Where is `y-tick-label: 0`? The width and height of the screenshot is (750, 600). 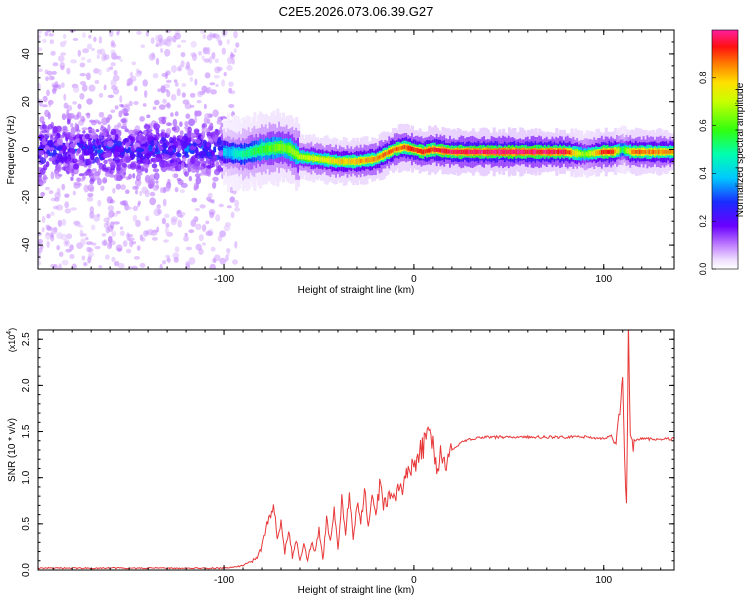 y-tick-label: 0 is located at coordinates (26, 149).